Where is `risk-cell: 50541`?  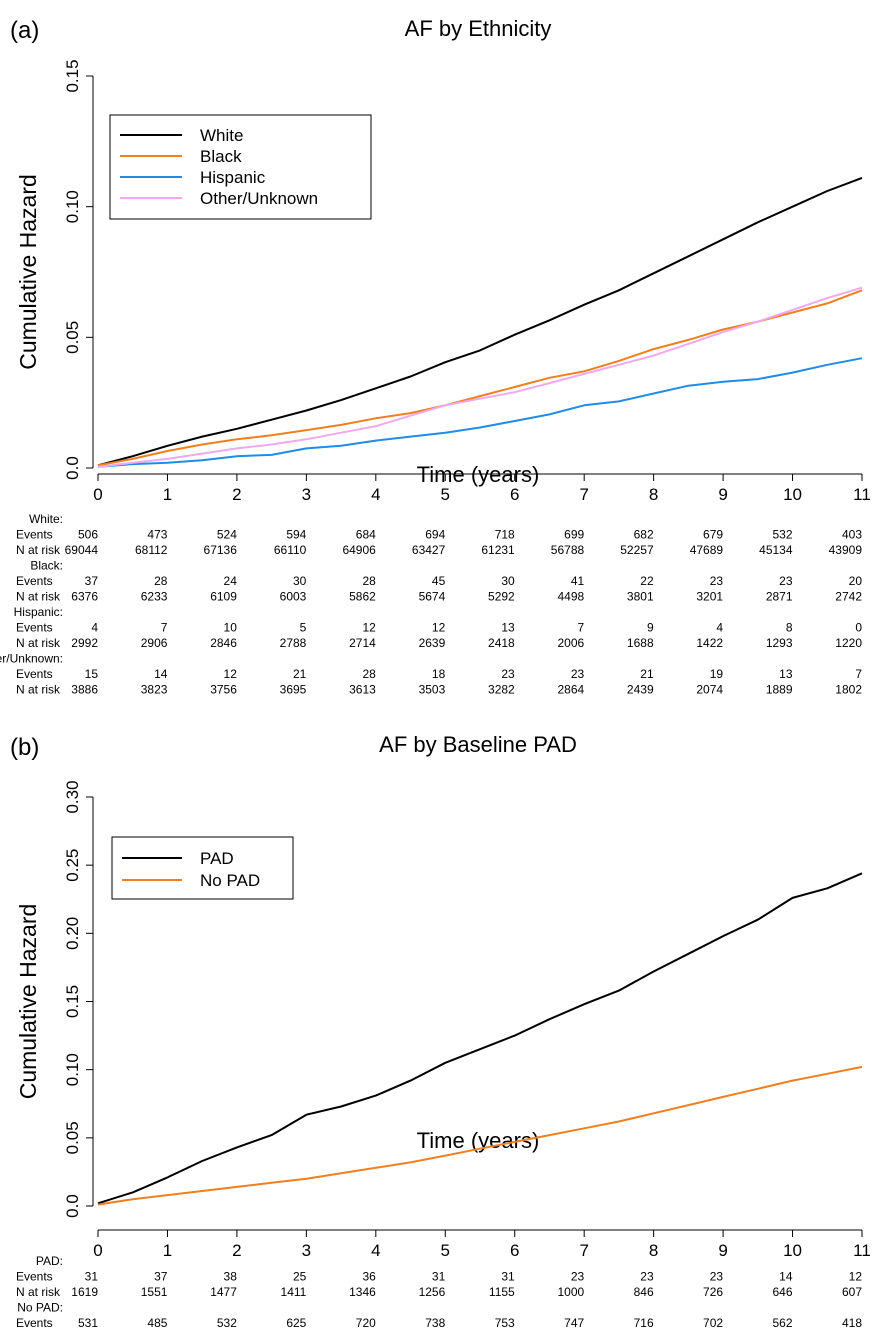
risk-cell: 50541 is located at coordinates (776, 1333).